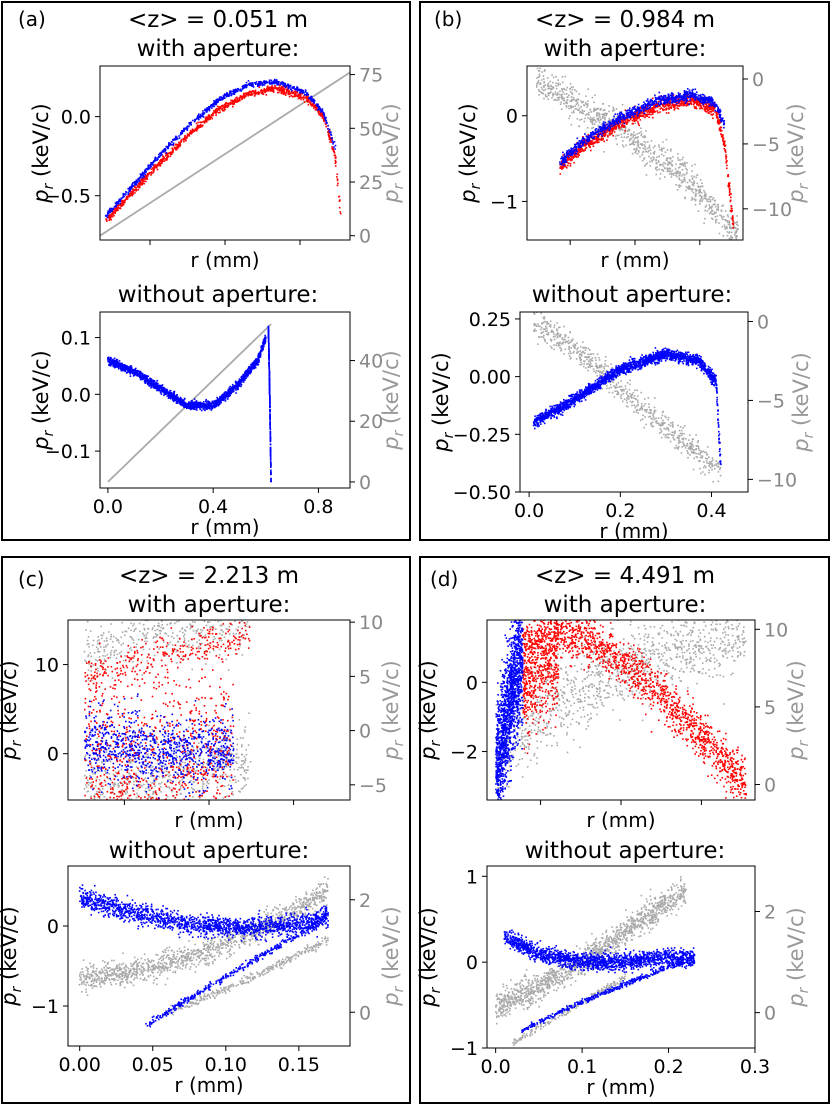 The image size is (831, 1105). What do you see at coordinates (32, 19) in the screenshot?
I see `panel-tag-a: (a)` at bounding box center [32, 19].